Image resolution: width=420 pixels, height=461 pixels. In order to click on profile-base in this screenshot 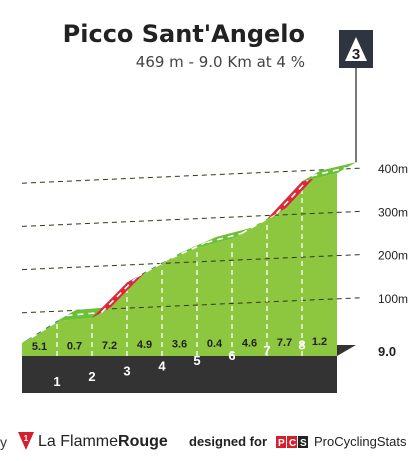, I will do `click(189, 369)`.